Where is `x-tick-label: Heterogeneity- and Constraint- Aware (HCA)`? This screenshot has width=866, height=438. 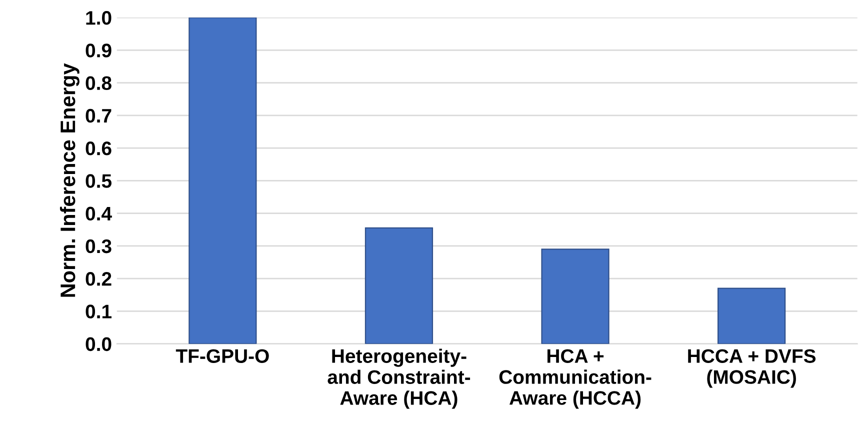
x-tick-label: Heterogeneity- and Constraint- Aware (HCA) is located at coordinates (399, 378).